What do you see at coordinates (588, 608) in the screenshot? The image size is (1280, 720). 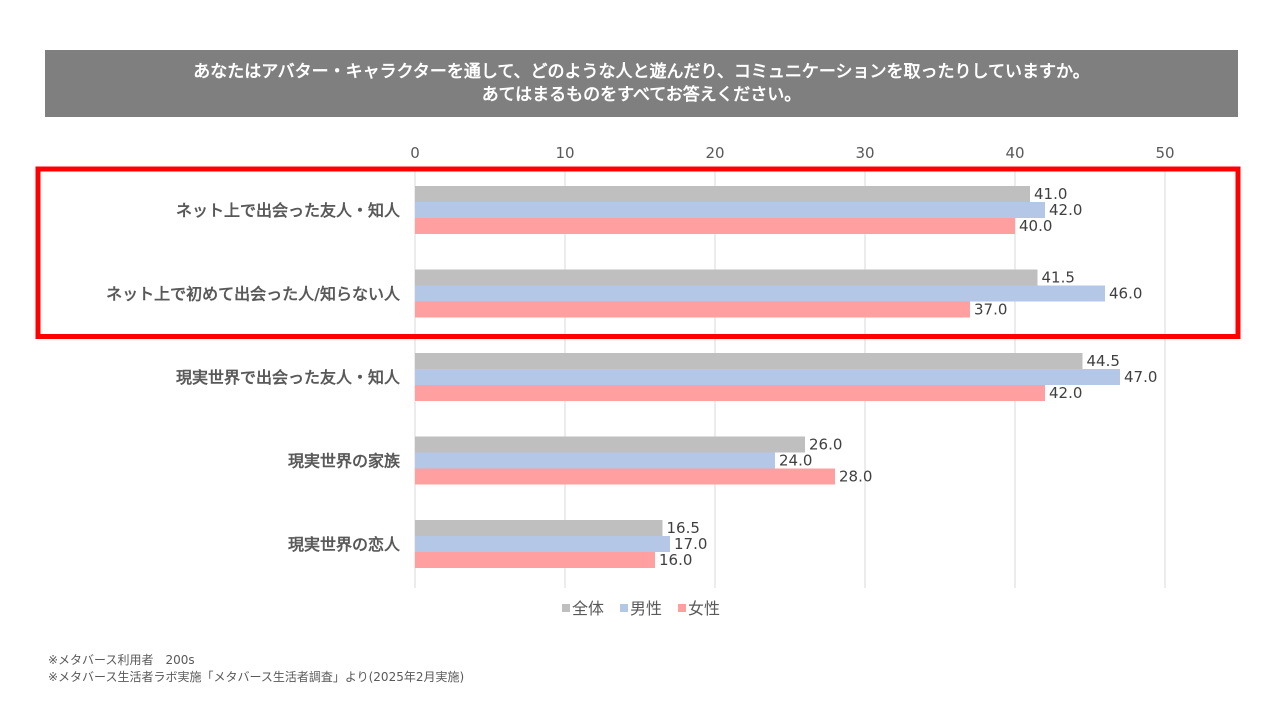 I see `legend-label: 全体` at bounding box center [588, 608].